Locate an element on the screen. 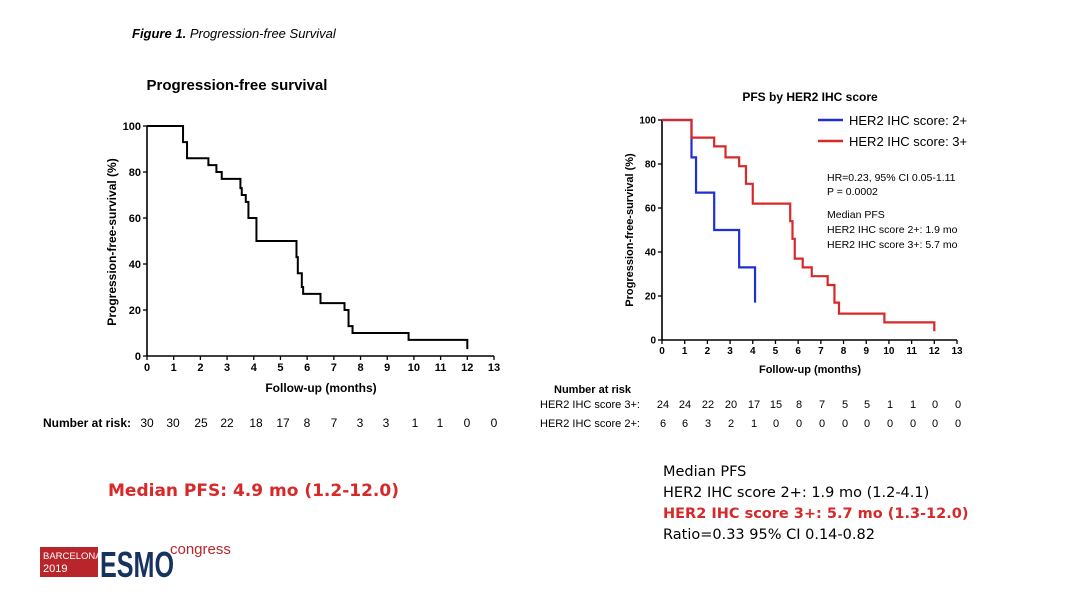  chart-title: PFS by HER2 IHC score is located at coordinates (810, 97).